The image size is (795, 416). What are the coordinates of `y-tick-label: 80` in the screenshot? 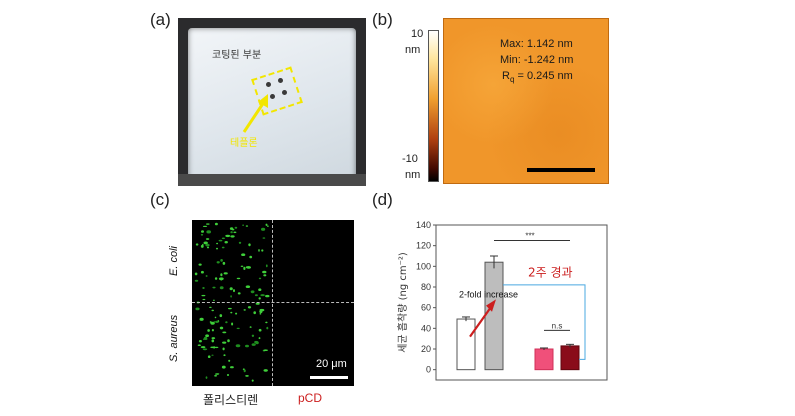 It's located at (426, 287).